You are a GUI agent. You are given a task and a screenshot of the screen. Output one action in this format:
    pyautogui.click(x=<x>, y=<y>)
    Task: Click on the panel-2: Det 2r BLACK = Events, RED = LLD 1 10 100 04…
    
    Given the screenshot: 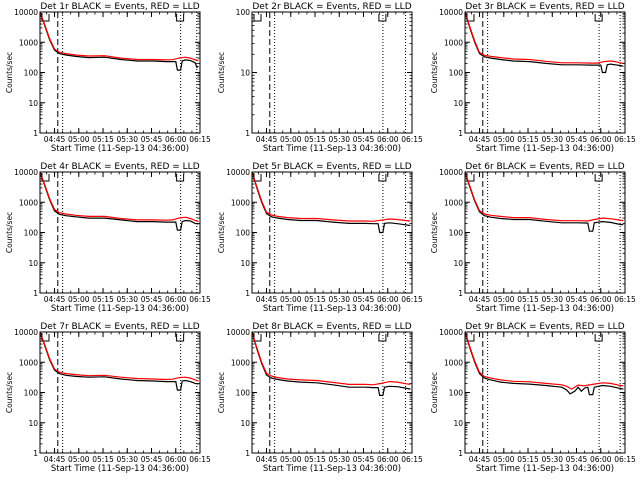 What is the action you would take?
    pyautogui.click(x=320, y=78)
    